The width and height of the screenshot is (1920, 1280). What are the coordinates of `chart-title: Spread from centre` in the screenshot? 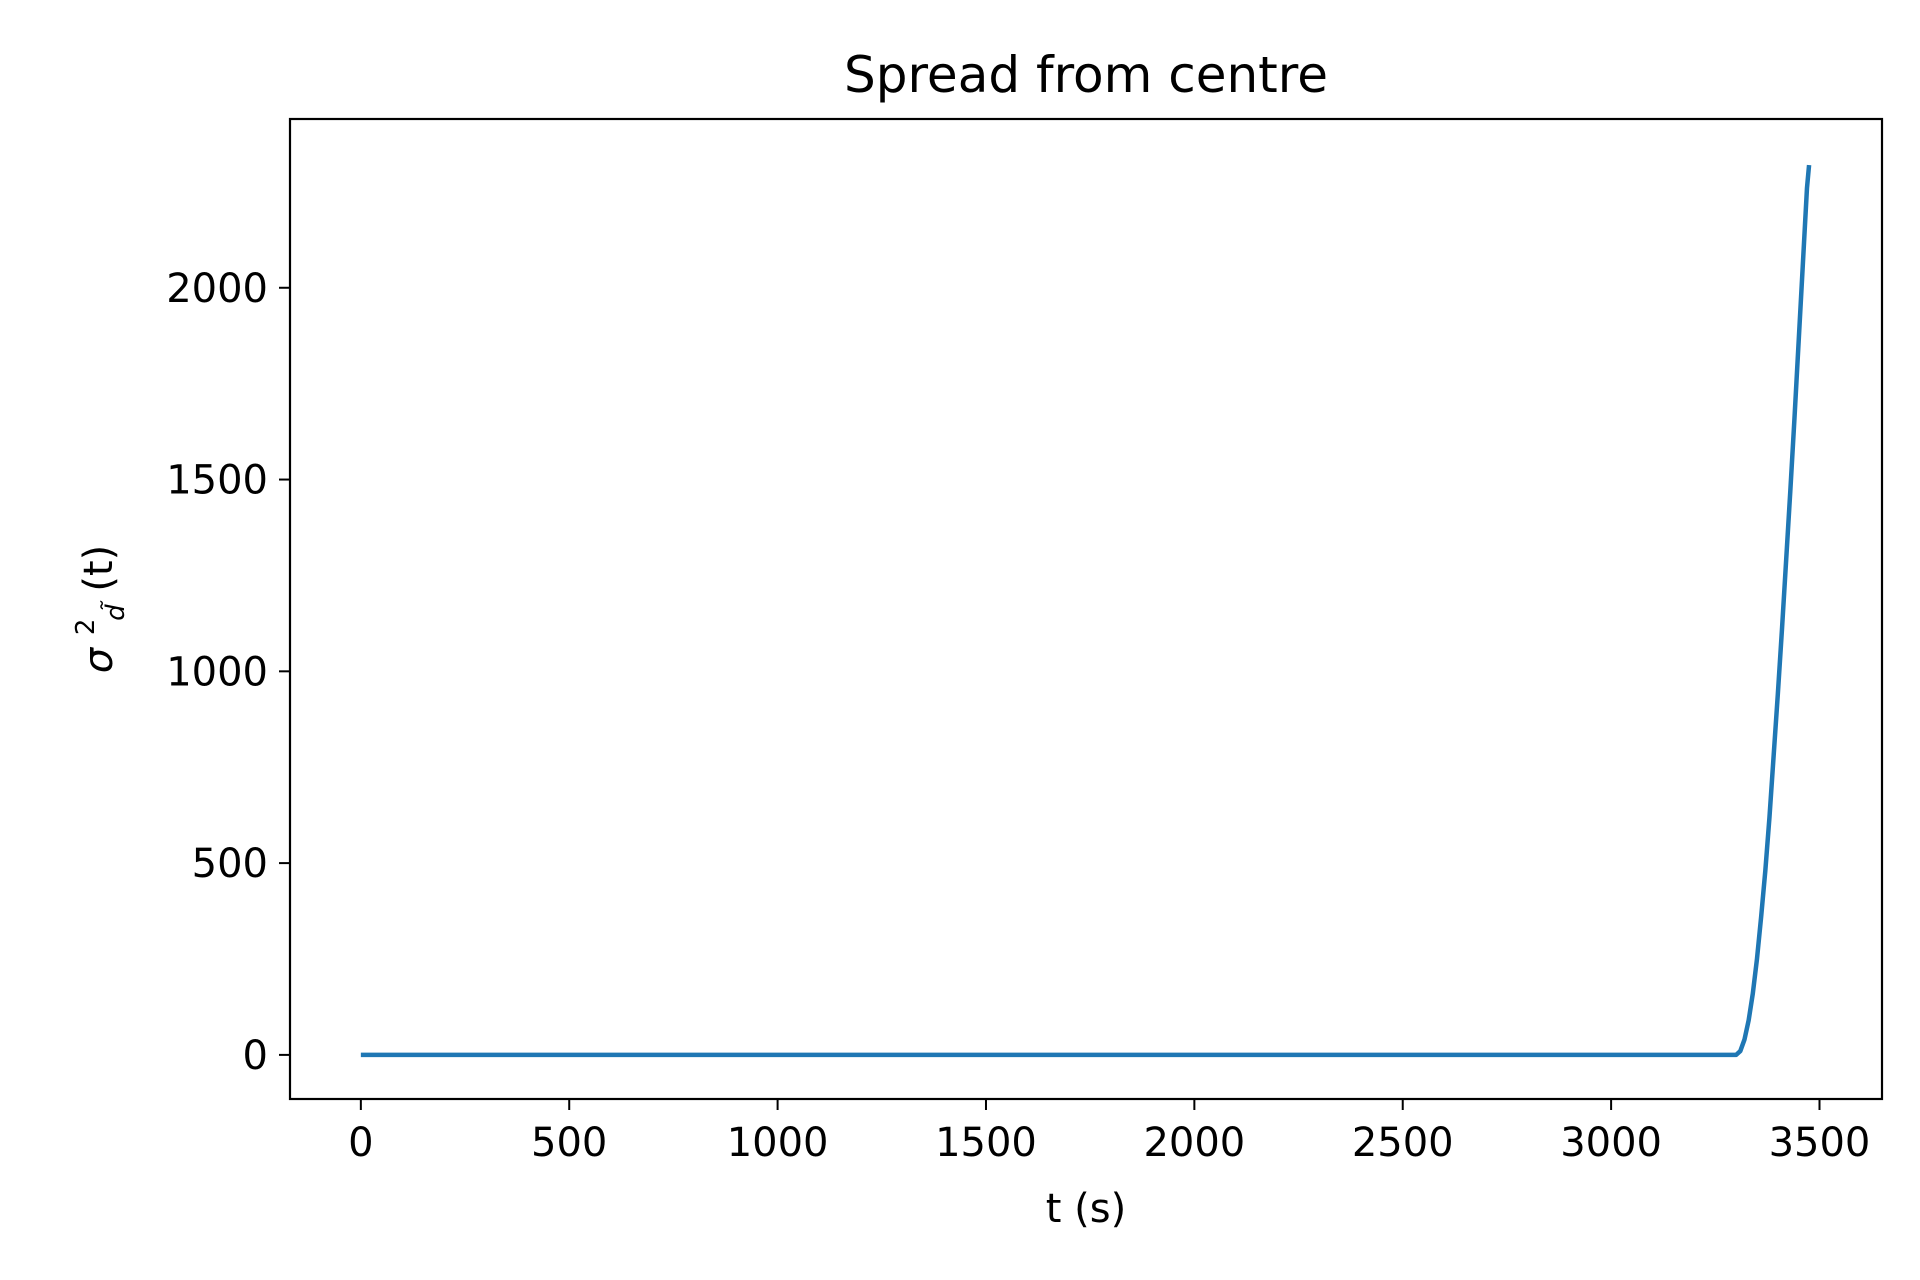 It's located at (1086, 75).